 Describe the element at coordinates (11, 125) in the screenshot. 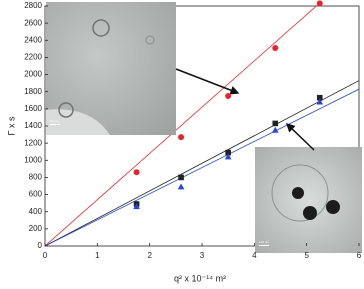

I see `y-axis-title: Γ x s` at that location.